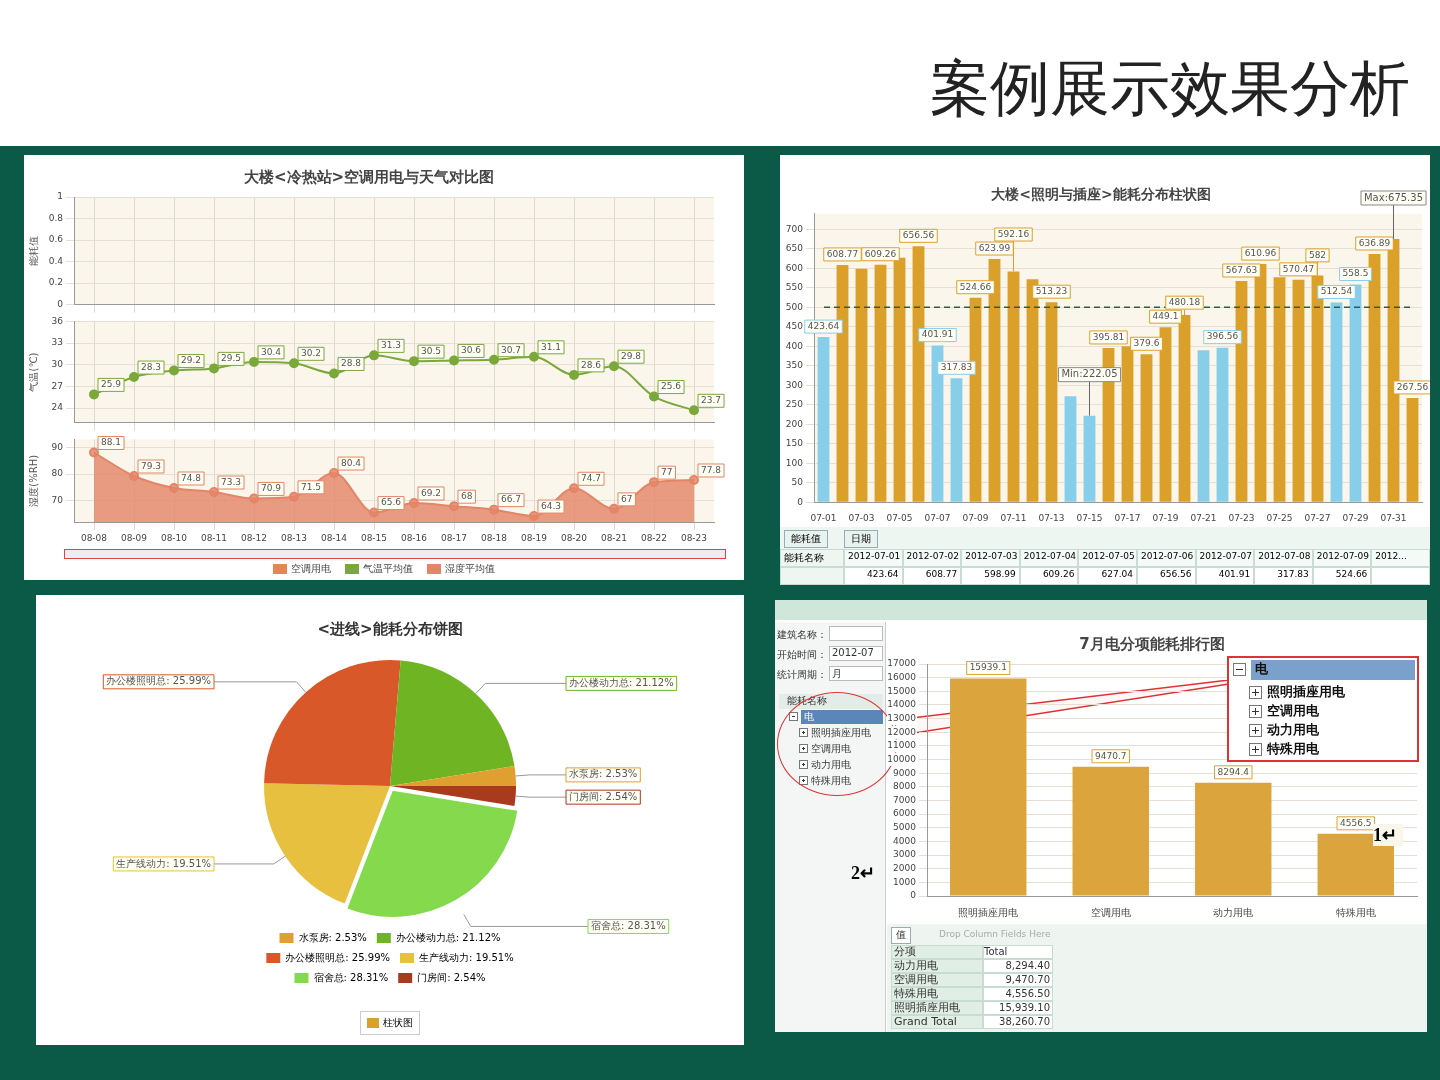 The image size is (1440, 1080). What do you see at coordinates (880, 253) in the screenshot?
I see `data-label: 609.26` at bounding box center [880, 253].